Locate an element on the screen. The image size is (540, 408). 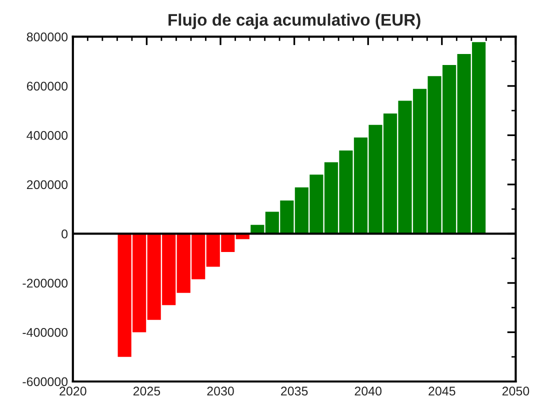
x-tick-label: 2040 is located at coordinates (368, 391).